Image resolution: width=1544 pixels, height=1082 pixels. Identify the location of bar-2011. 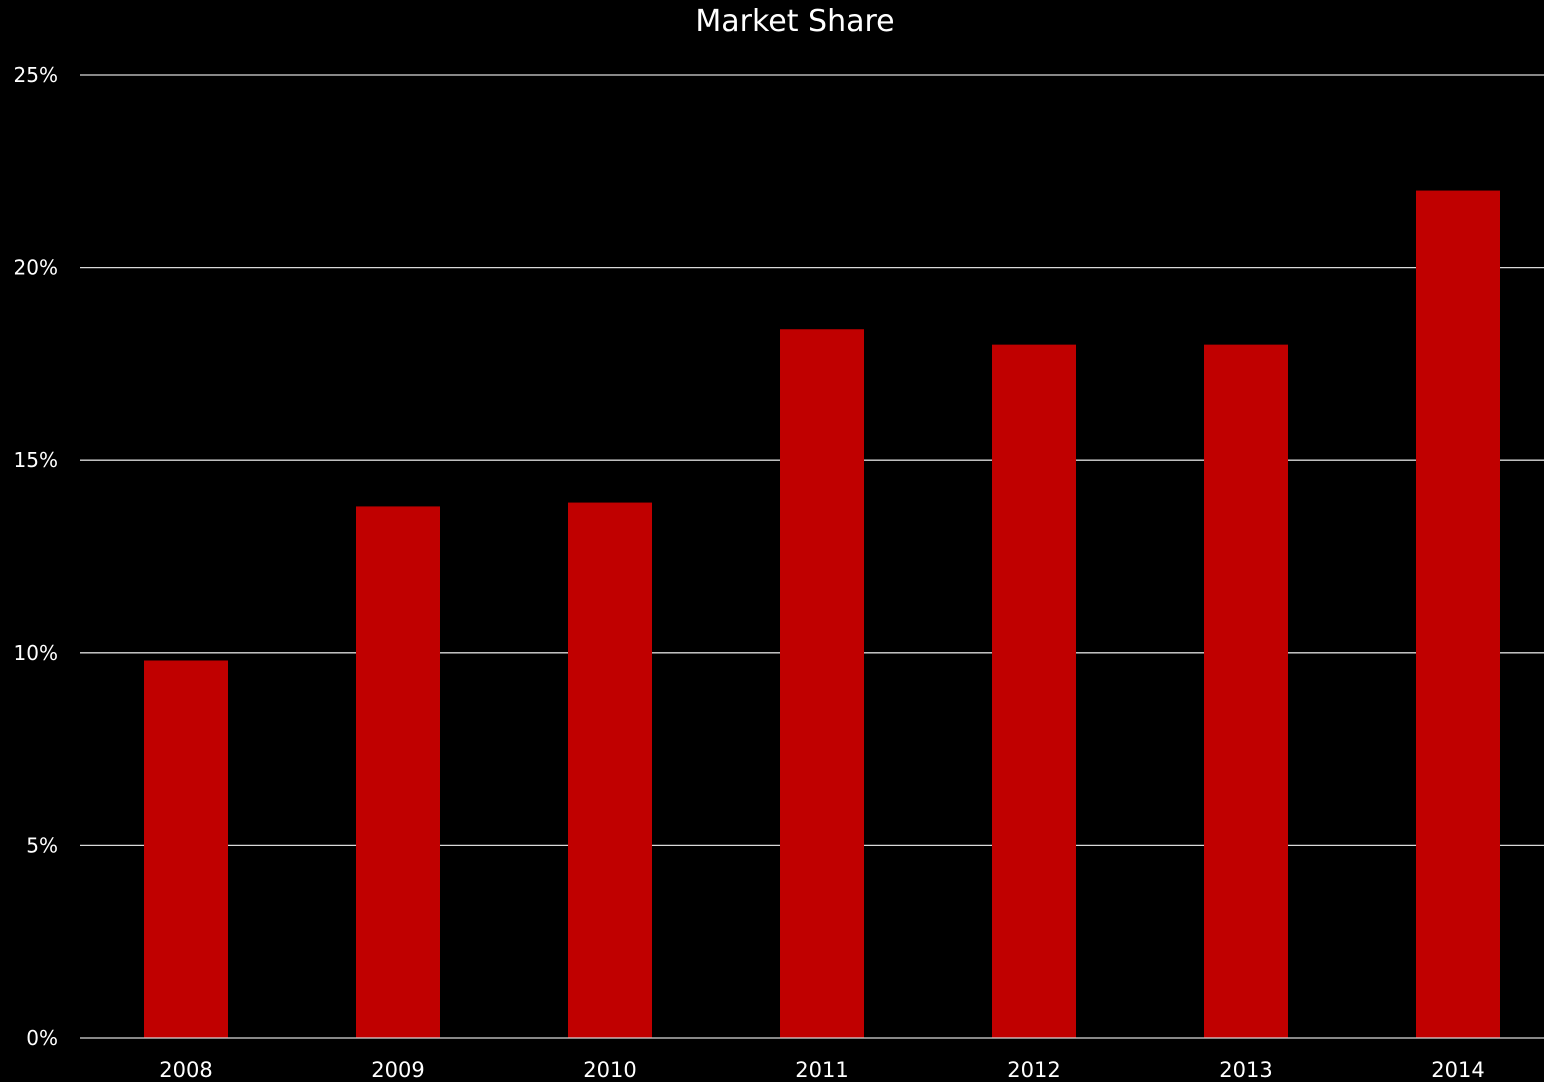
(822, 683).